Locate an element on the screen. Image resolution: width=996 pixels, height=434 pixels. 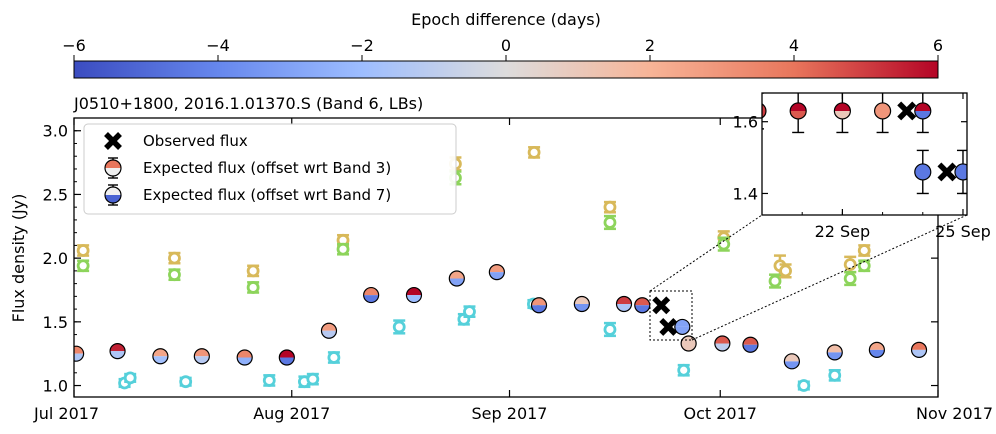
inset-frame is located at coordinates (864, 154).